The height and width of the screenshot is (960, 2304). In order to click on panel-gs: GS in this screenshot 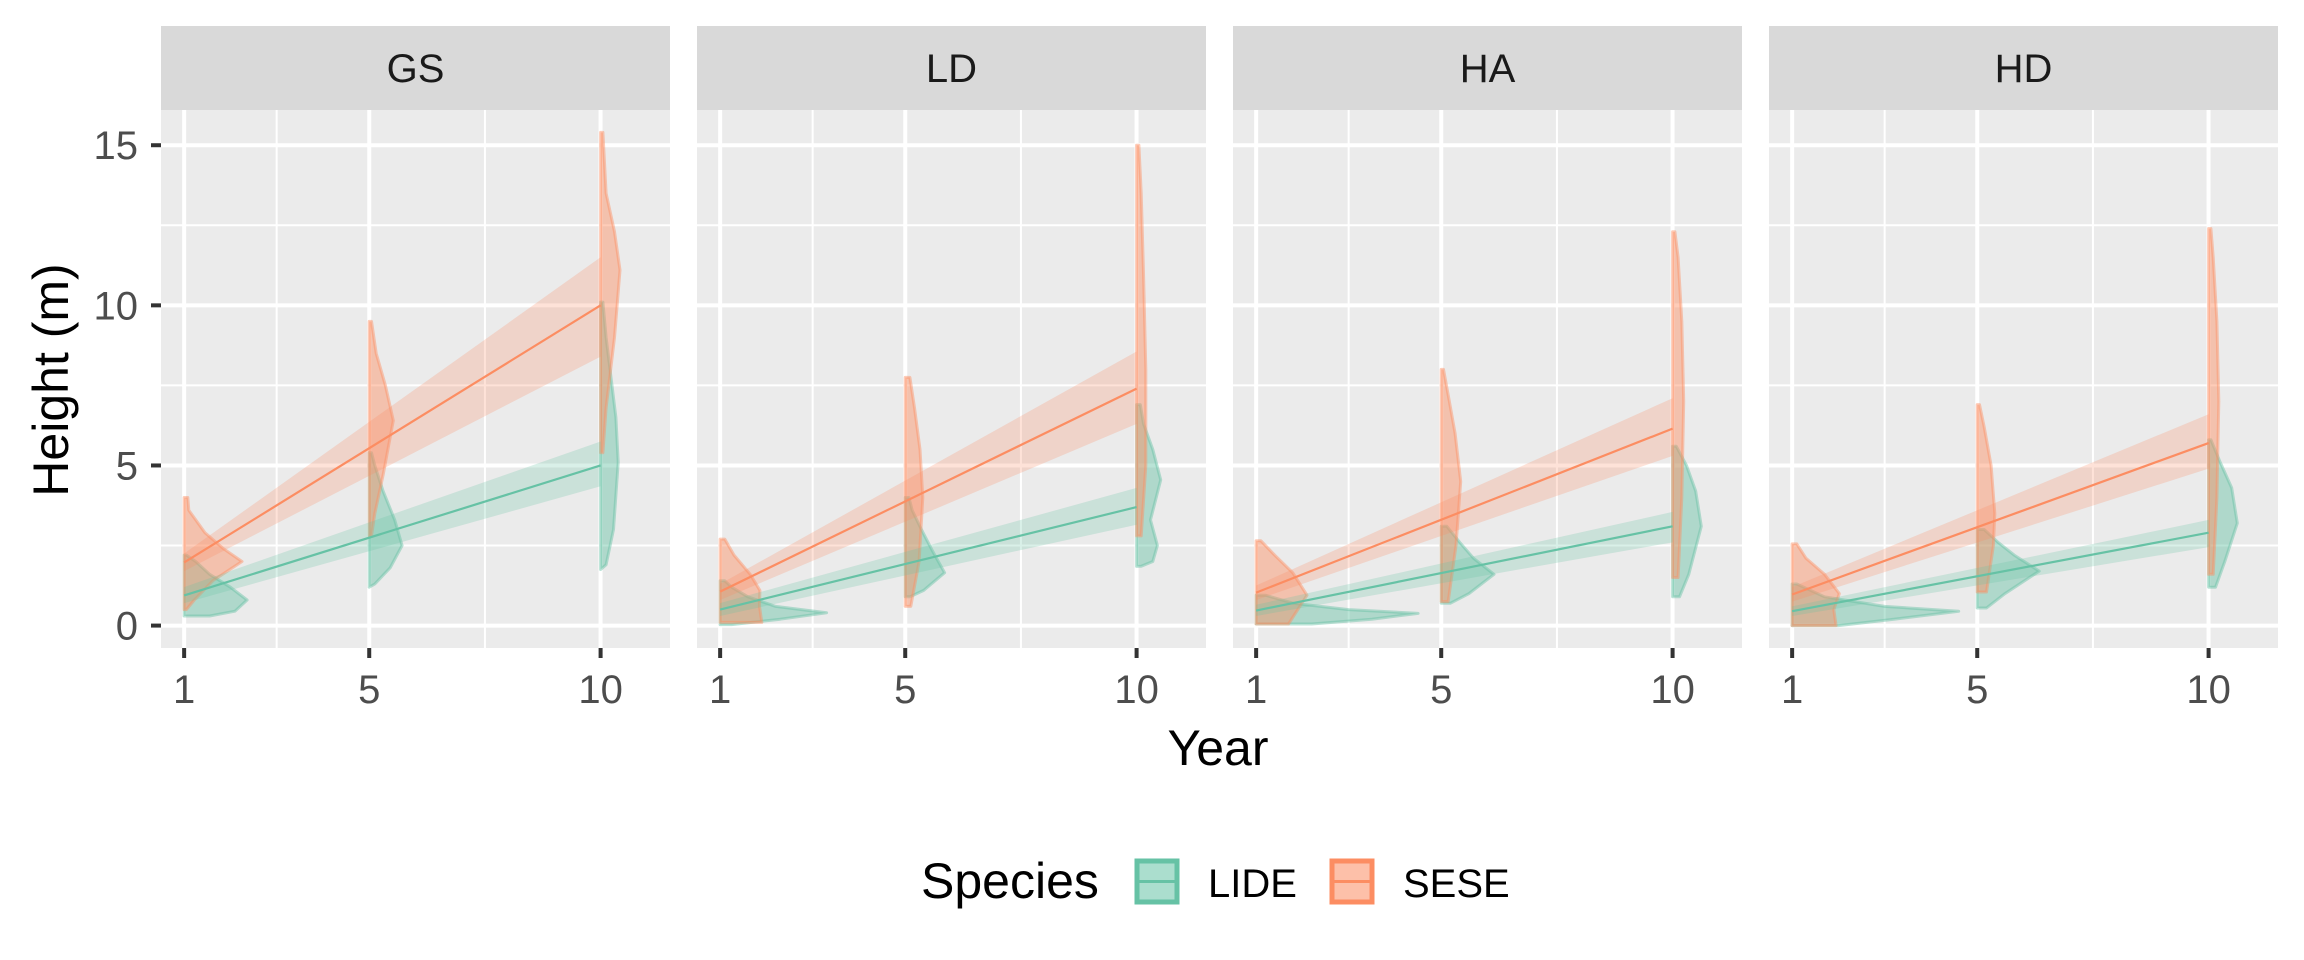, I will do `click(415, 337)`.